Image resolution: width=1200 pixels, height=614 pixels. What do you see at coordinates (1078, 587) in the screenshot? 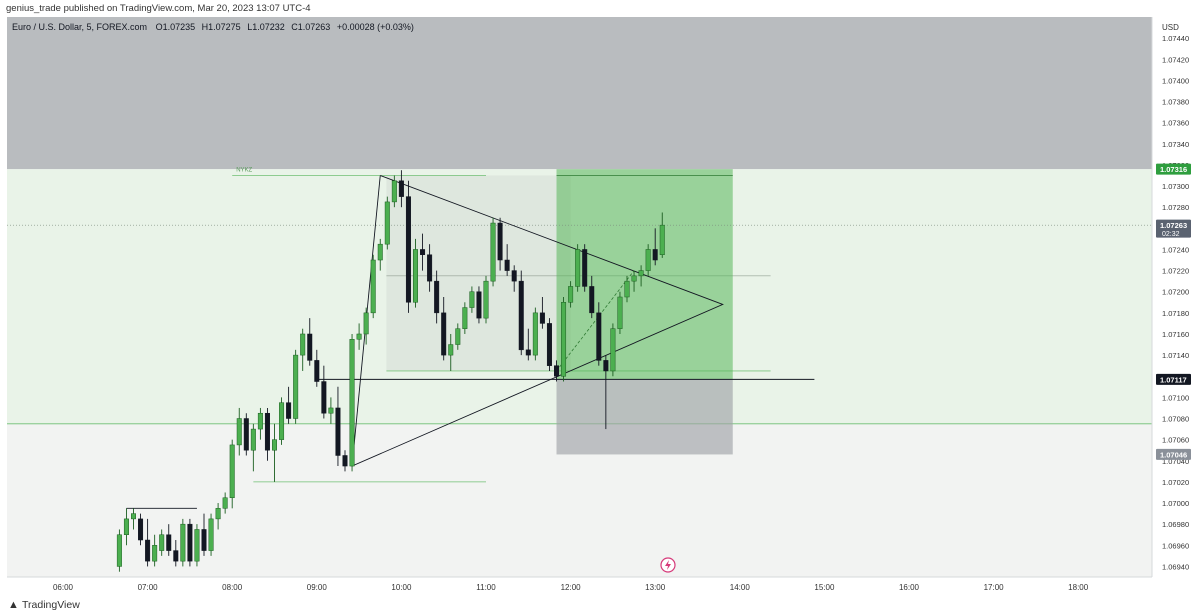
I see `time-tick-label: 18:00` at bounding box center [1078, 587].